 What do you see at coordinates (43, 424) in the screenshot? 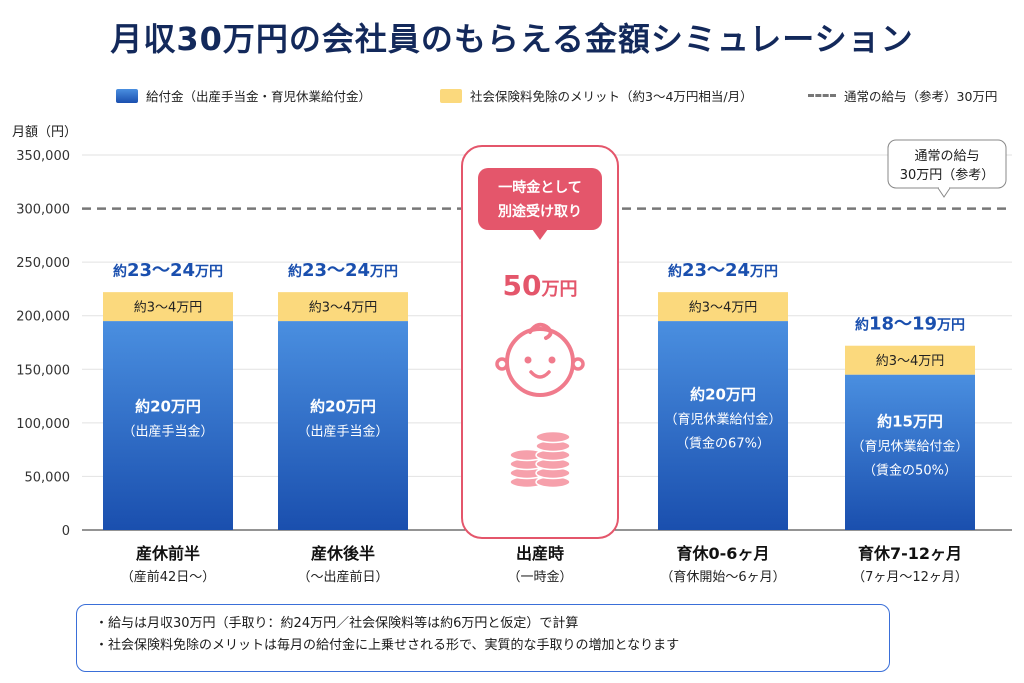
I see `y-tick-label: 100,000` at bounding box center [43, 424].